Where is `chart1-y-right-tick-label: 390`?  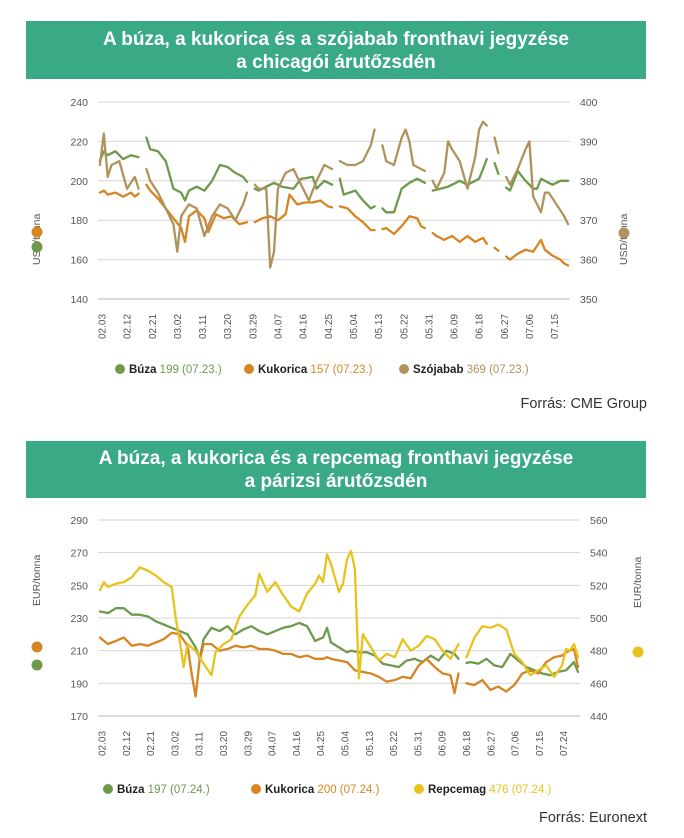
chart1-y-right-tick-label: 390 is located at coordinates (589, 142).